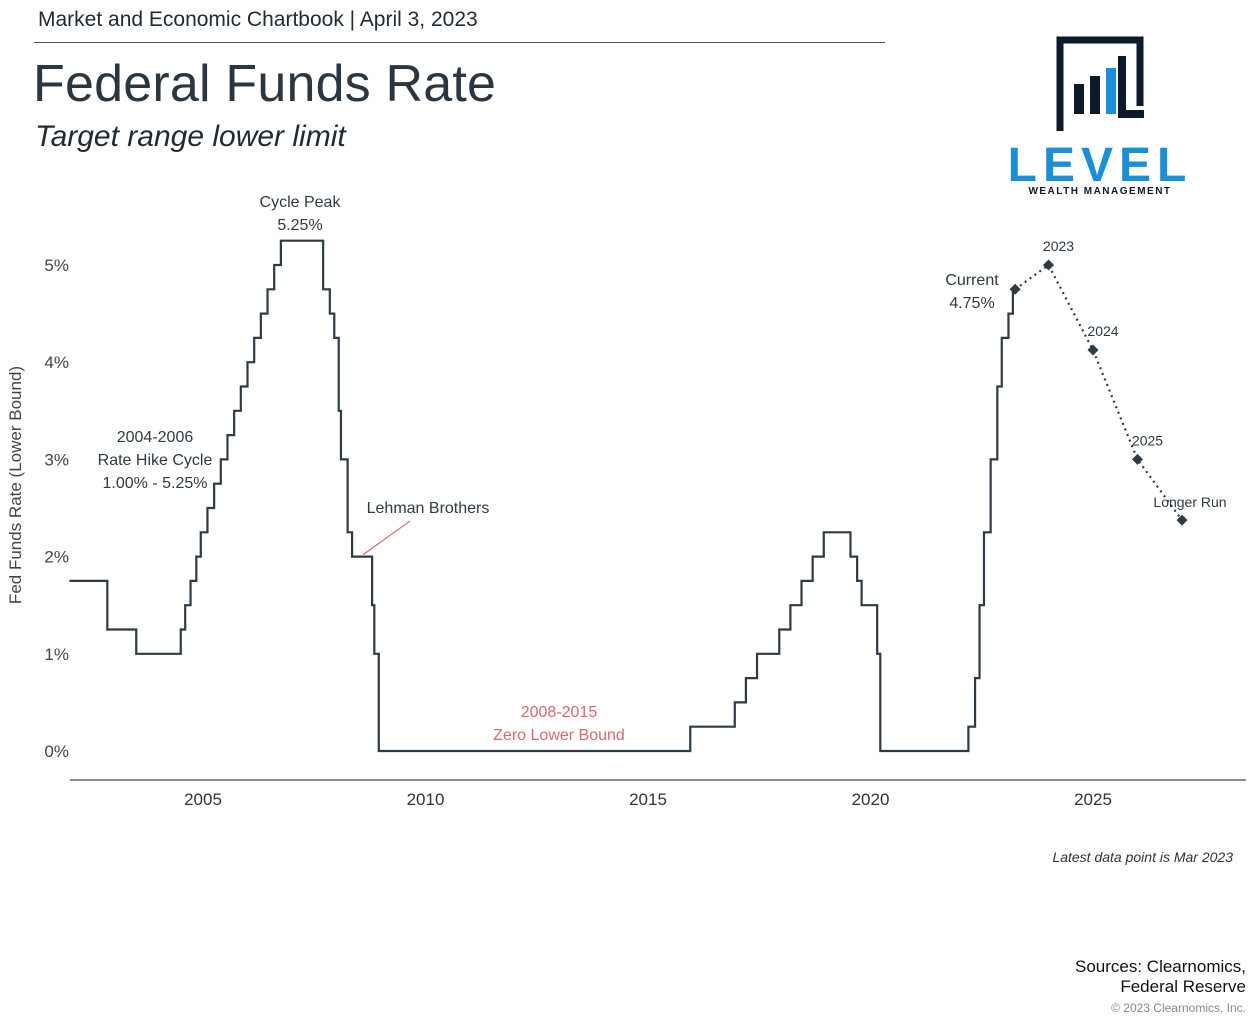 Image resolution: width=1254 pixels, height=1023 pixels. What do you see at coordinates (1100, 83) in the screenshot?
I see `logo-mark-icon` at bounding box center [1100, 83].